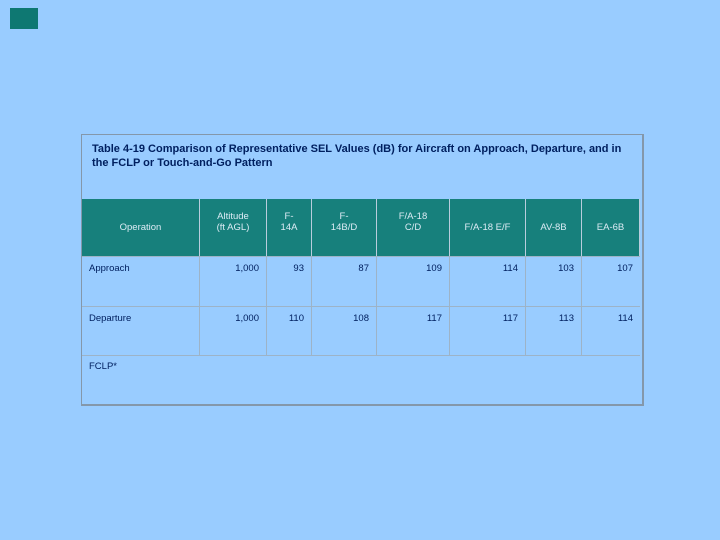  I want to click on header-cell-altitude: Altitude (ft AGL), so click(233, 227).